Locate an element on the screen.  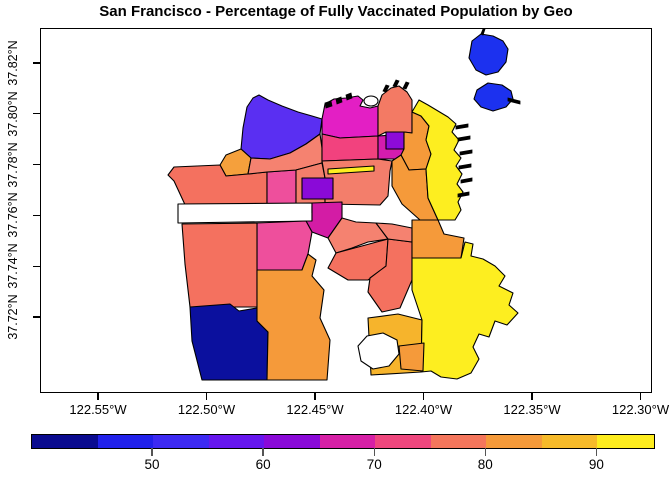
x-tick-label: 122.50°W is located at coordinates (206, 409).